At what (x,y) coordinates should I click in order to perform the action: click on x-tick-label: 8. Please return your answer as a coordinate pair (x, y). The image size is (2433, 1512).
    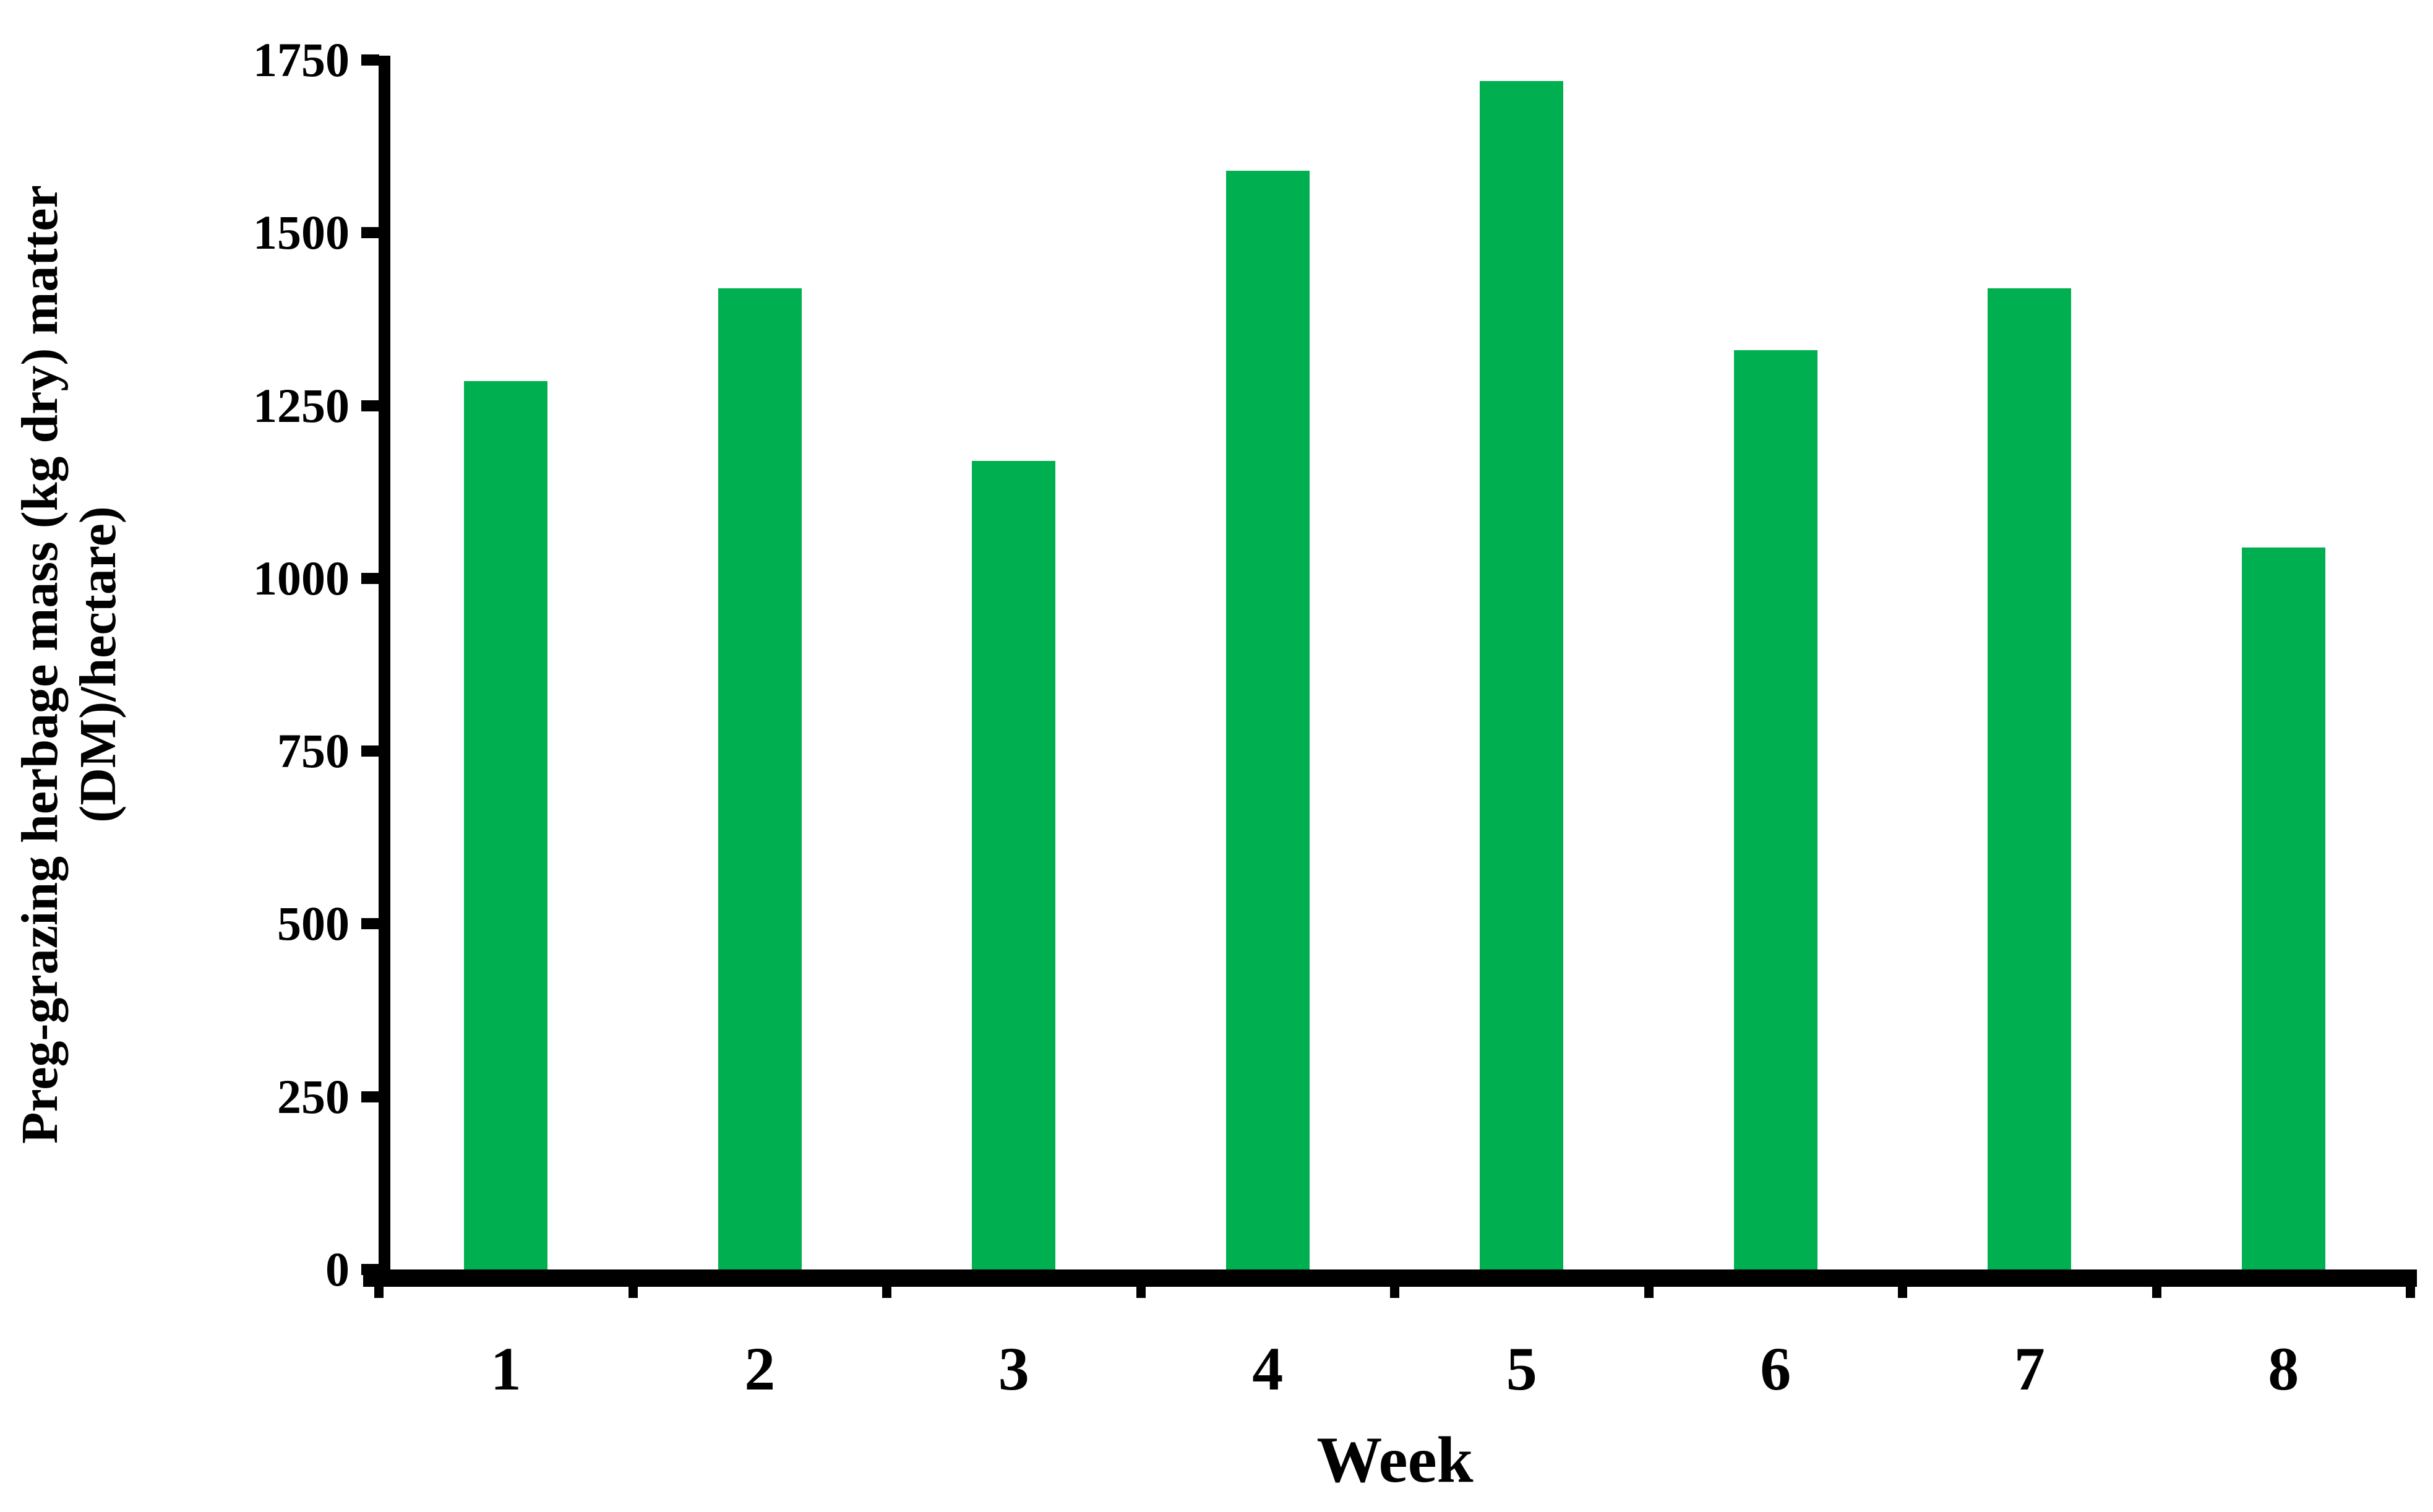
    Looking at the image, I should click on (2283, 1368).